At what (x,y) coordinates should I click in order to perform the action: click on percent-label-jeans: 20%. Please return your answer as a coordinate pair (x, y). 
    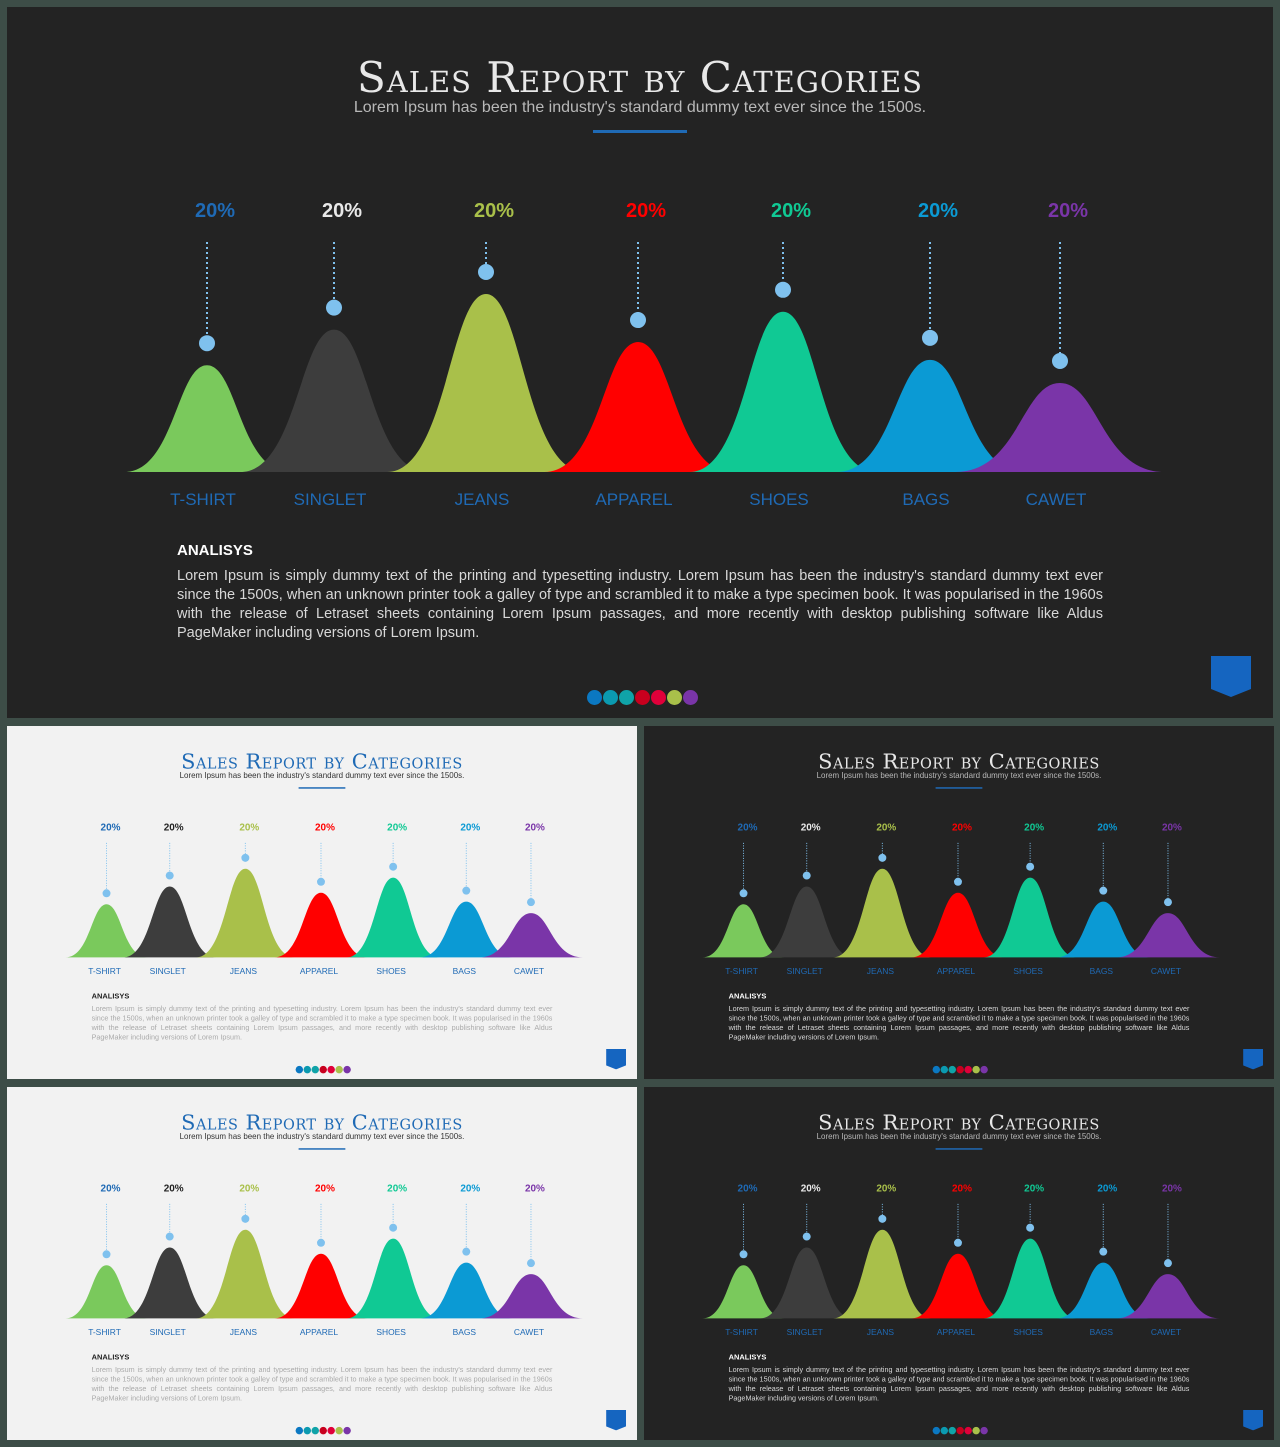
    Looking at the image, I should click on (249, 827).